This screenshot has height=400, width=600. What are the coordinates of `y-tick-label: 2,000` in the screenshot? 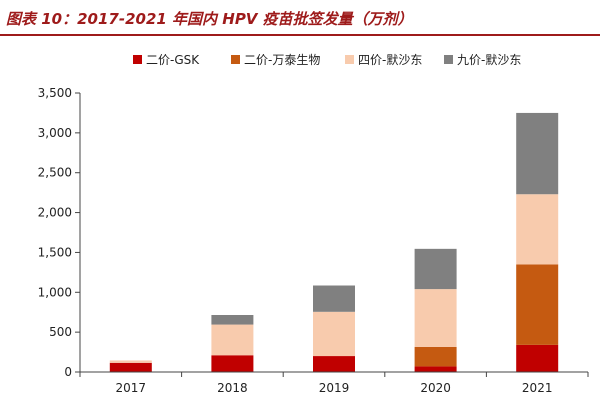 It's located at (55, 213).